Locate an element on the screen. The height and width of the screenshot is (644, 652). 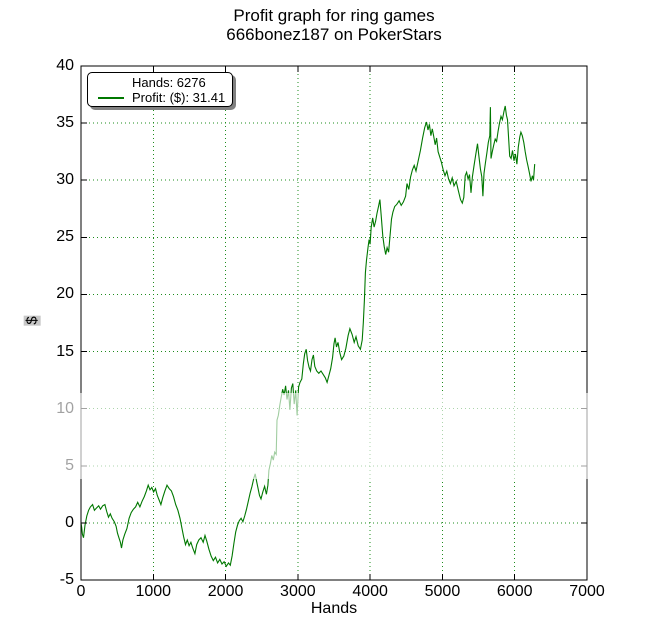
legend-line-sample-icon is located at coordinates (111, 97).